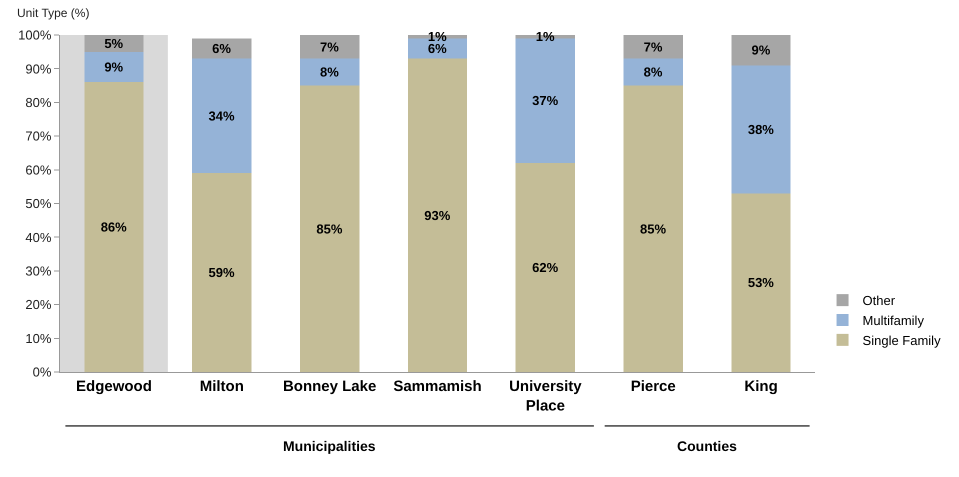  Describe the element at coordinates (38, 102) in the screenshot. I see `y-tick-label: 80%` at that location.